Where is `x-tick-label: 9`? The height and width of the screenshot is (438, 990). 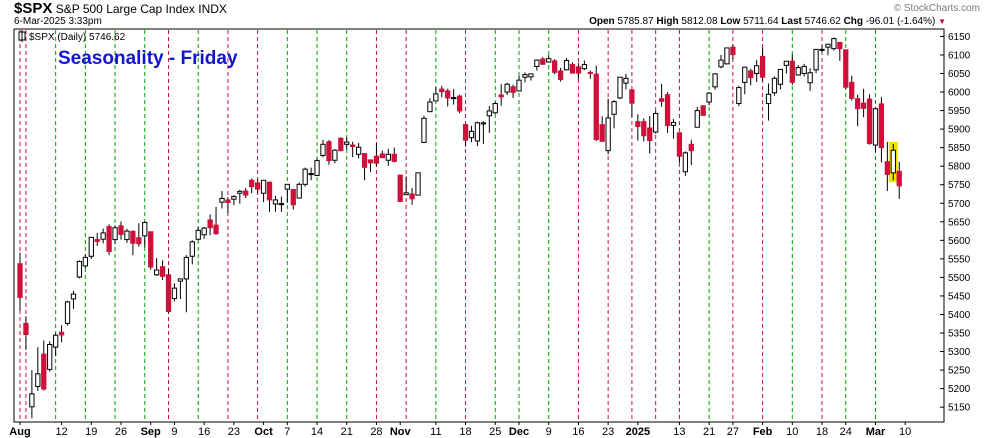 x-tick-label: 9 is located at coordinates (549, 432).